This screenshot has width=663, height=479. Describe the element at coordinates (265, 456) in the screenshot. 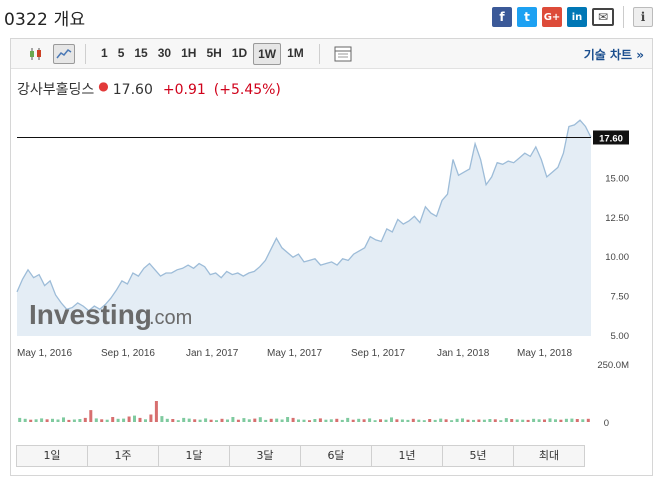

I see `period-button: 3달` at that location.